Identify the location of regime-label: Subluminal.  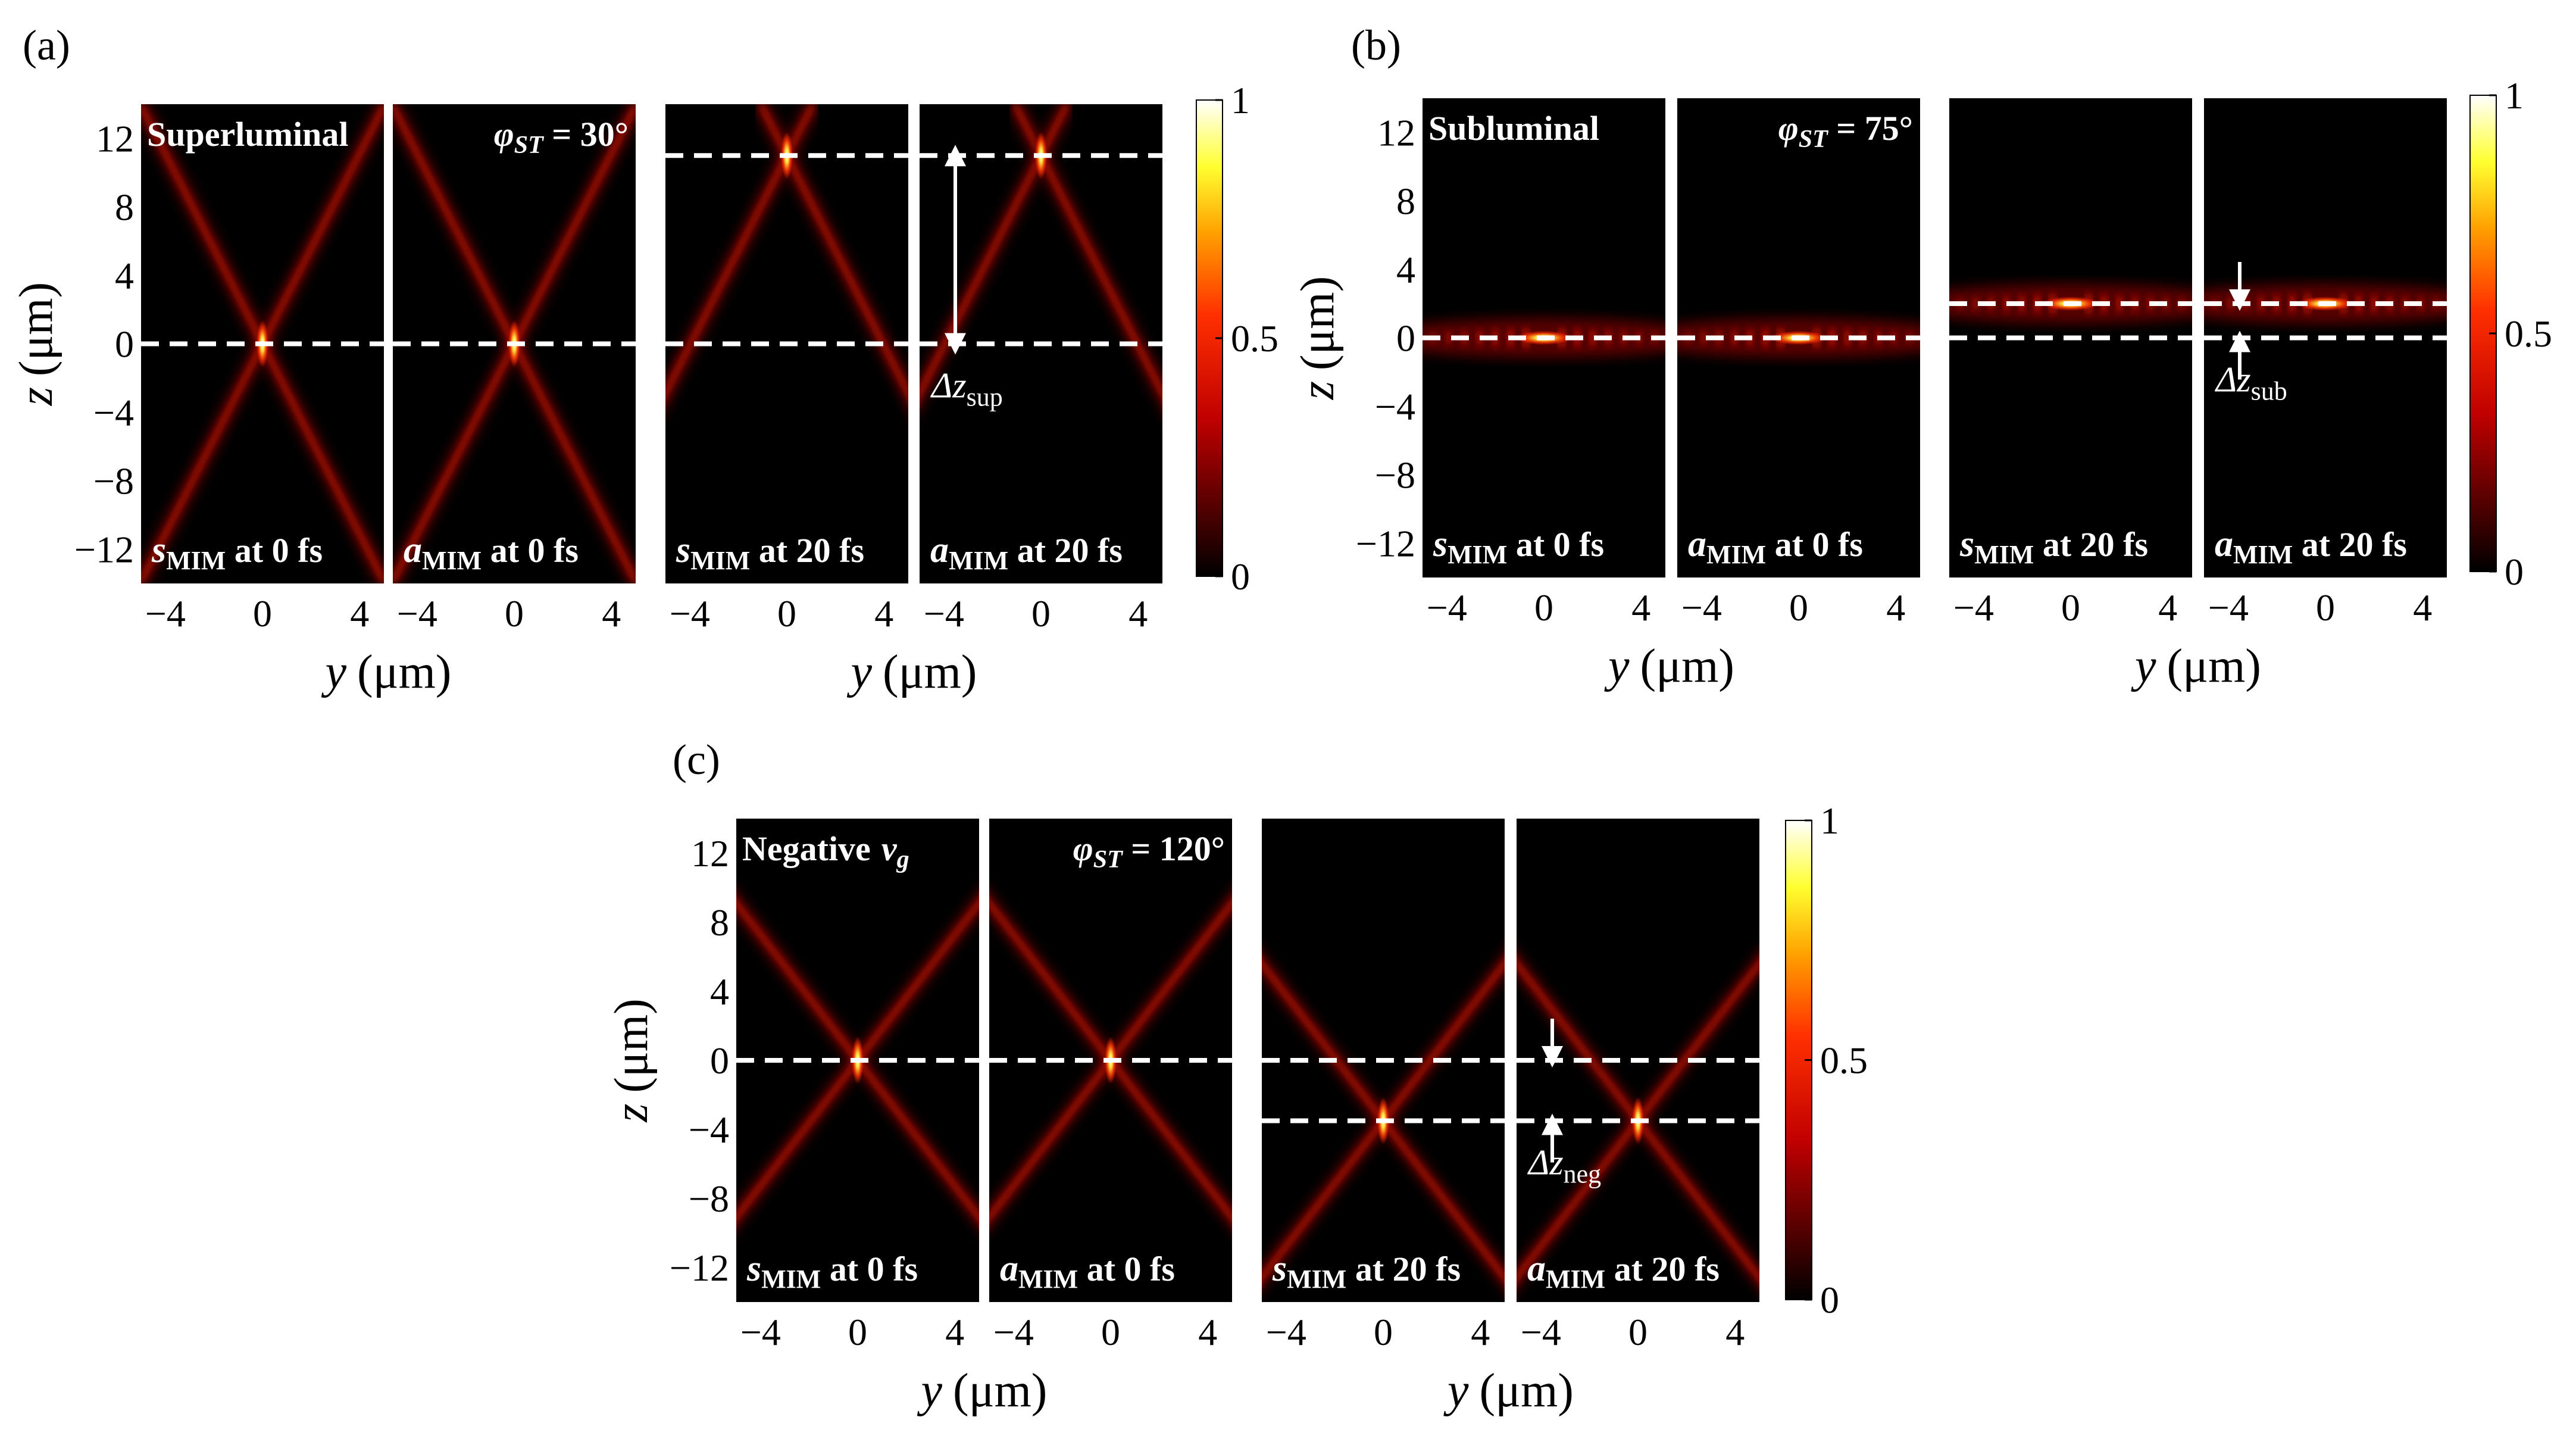
(1513, 128).